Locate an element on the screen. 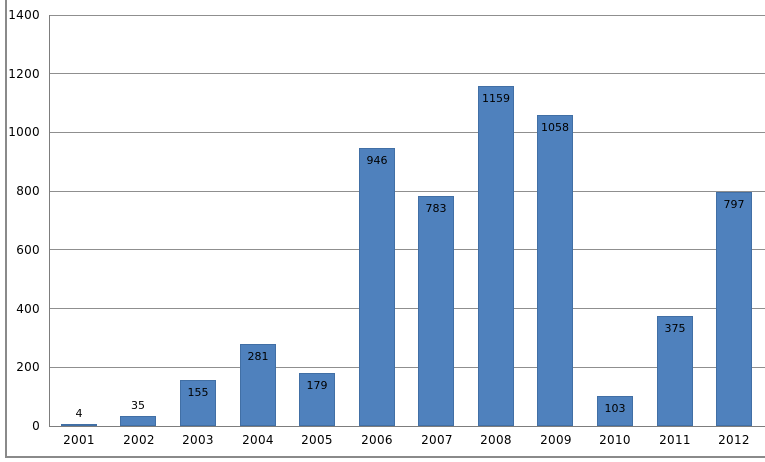  x-axis-tick-label: 2006 is located at coordinates (377, 440).